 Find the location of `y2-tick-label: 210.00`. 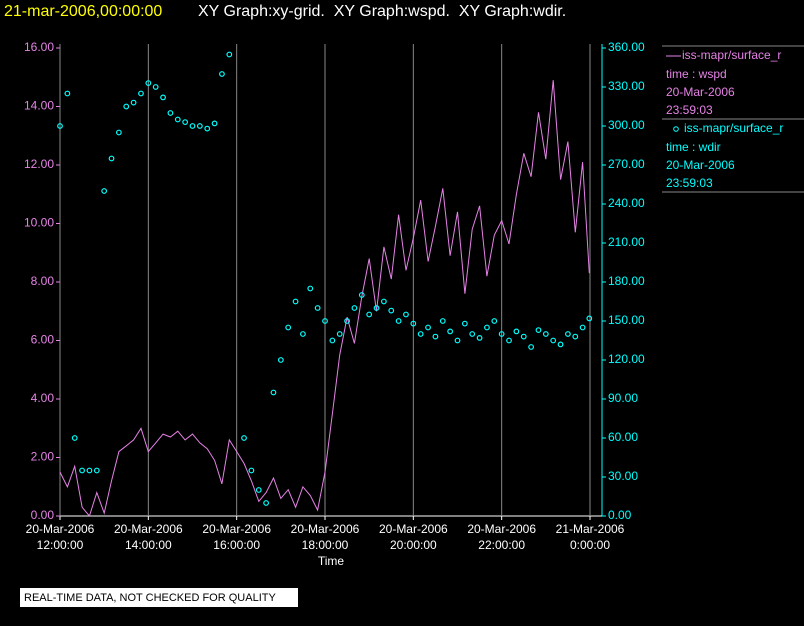

y2-tick-label: 210.00 is located at coordinates (626, 242).